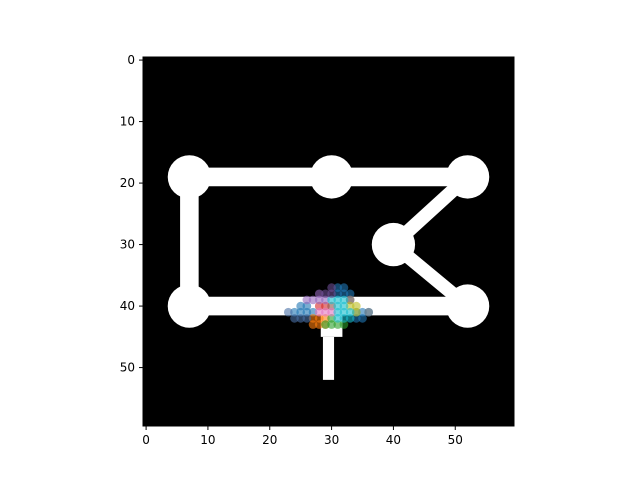 The image size is (640, 480). What do you see at coordinates (127, 245) in the screenshot?
I see `y-tick-label-30: 30` at bounding box center [127, 245].